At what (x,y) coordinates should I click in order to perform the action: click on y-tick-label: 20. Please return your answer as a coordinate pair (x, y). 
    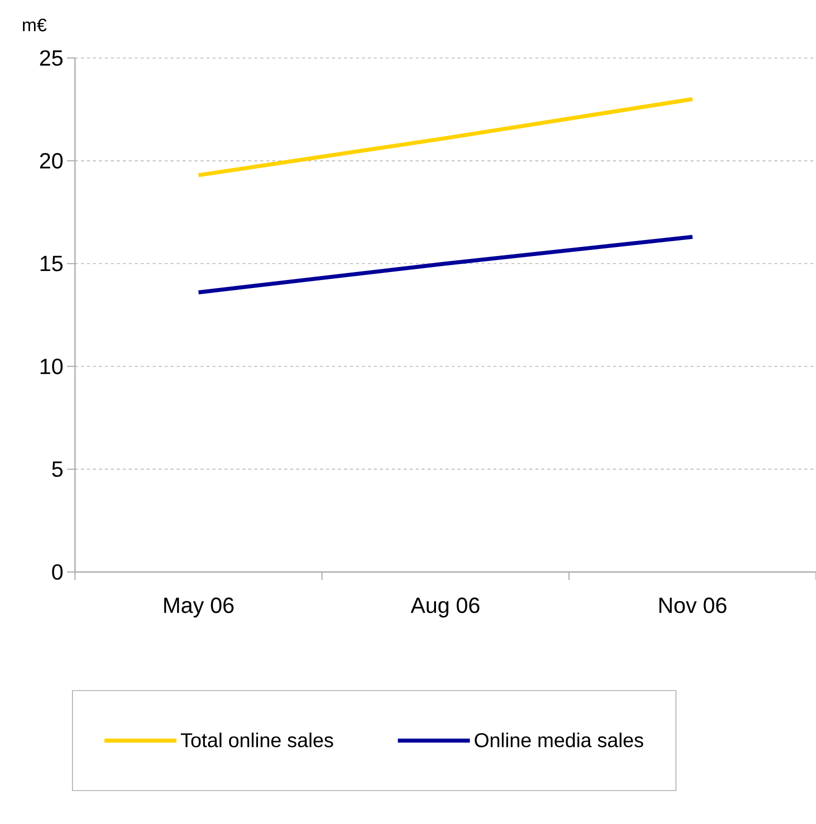
    Looking at the image, I should click on (51, 161).